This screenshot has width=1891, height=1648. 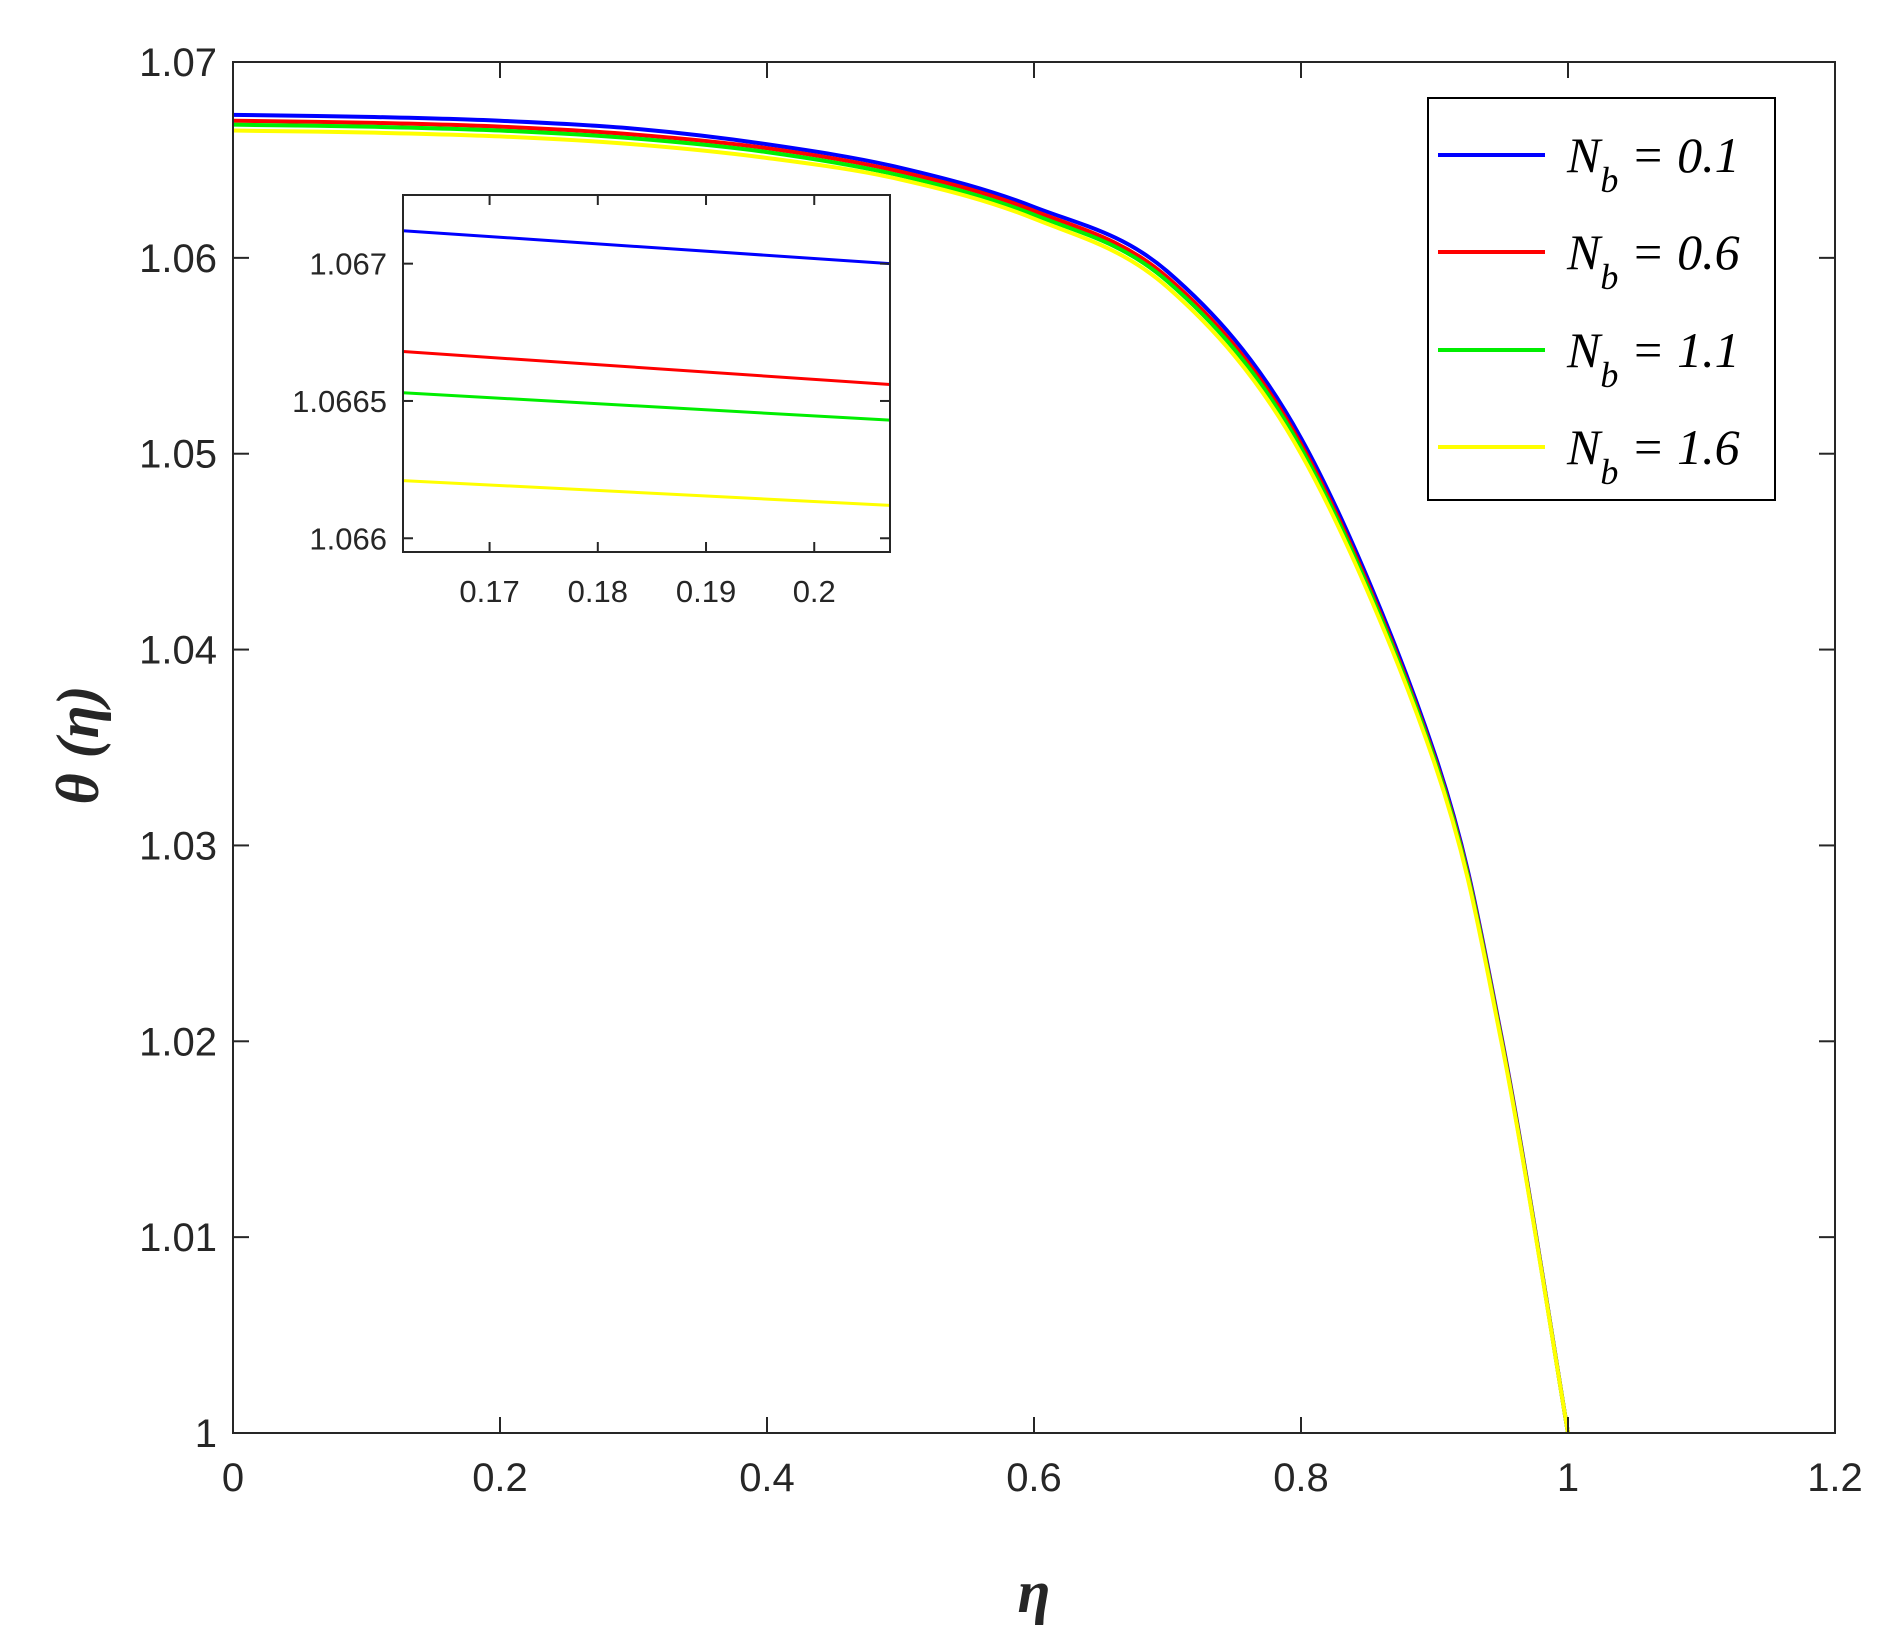 What do you see at coordinates (178, 1238) in the screenshot?
I see `y-tick-label-1: 1.01` at bounding box center [178, 1238].